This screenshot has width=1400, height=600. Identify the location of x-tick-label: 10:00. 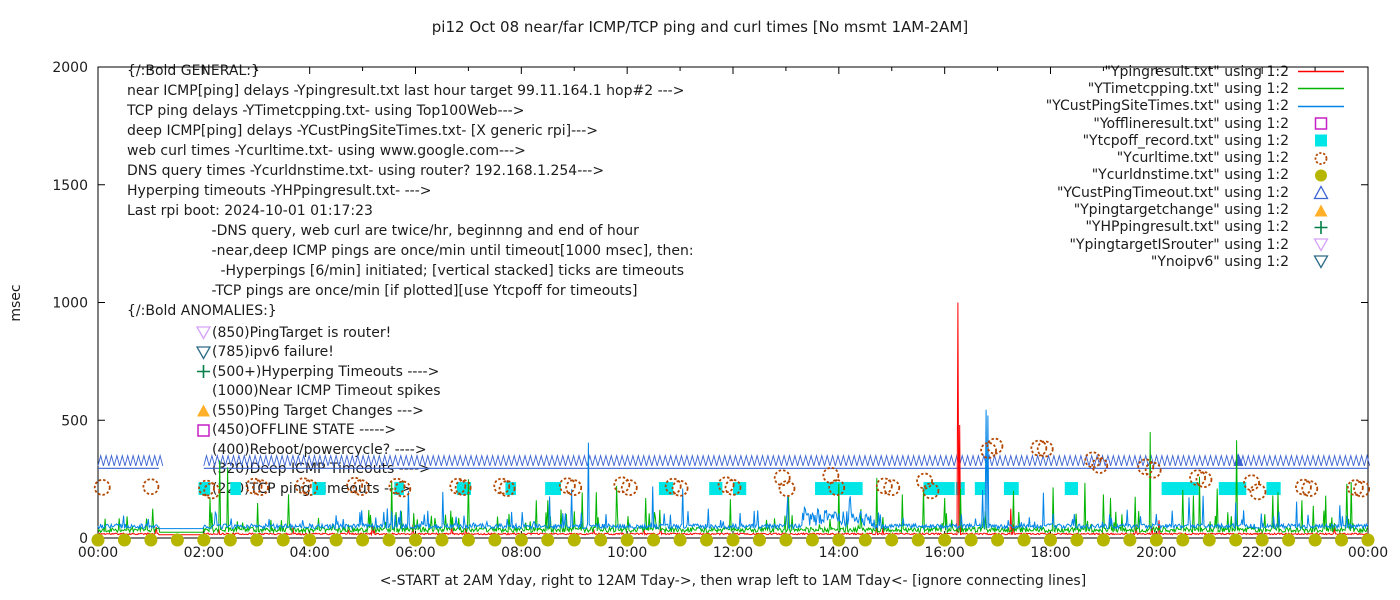
(627, 553).